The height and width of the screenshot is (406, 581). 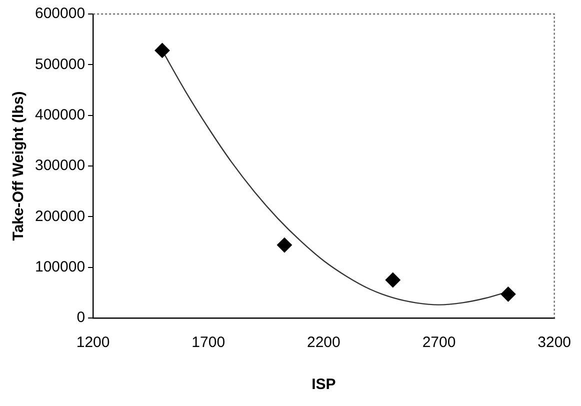 I want to click on y-tick-label: 300000, so click(x=60, y=165).